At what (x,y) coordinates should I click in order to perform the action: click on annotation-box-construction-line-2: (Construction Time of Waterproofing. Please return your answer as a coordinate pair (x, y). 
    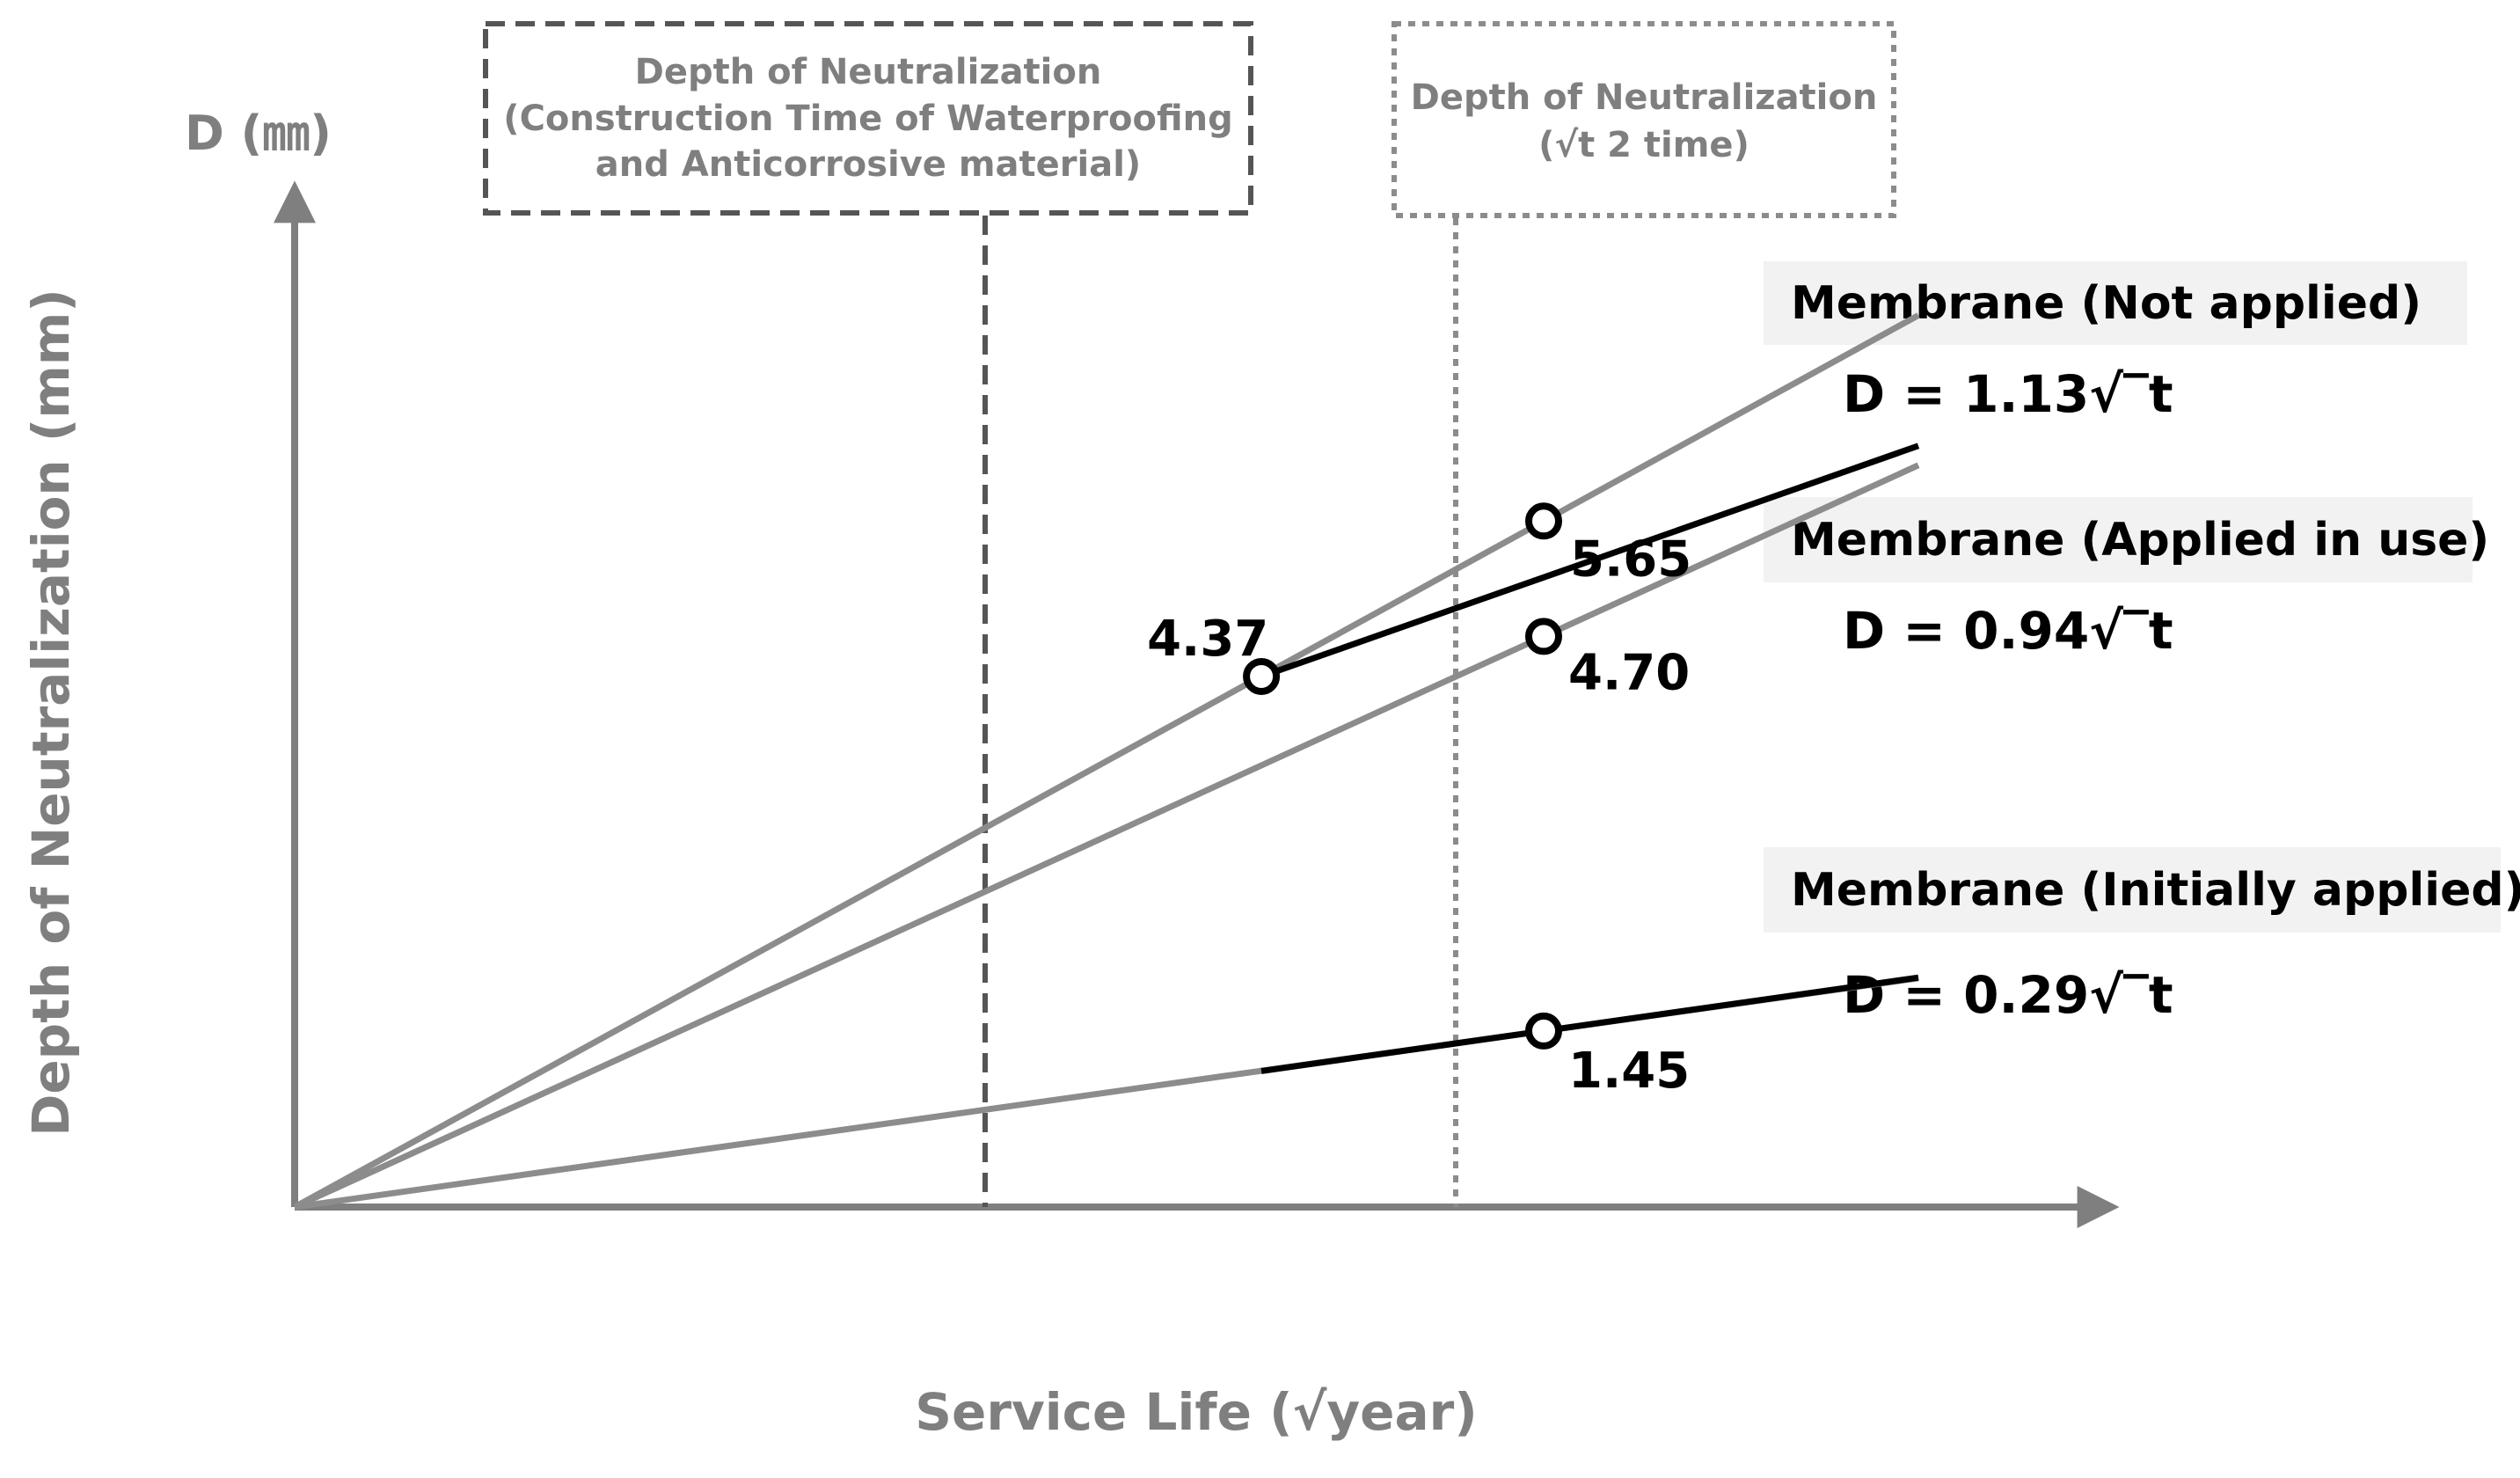
    Looking at the image, I should click on (867, 119).